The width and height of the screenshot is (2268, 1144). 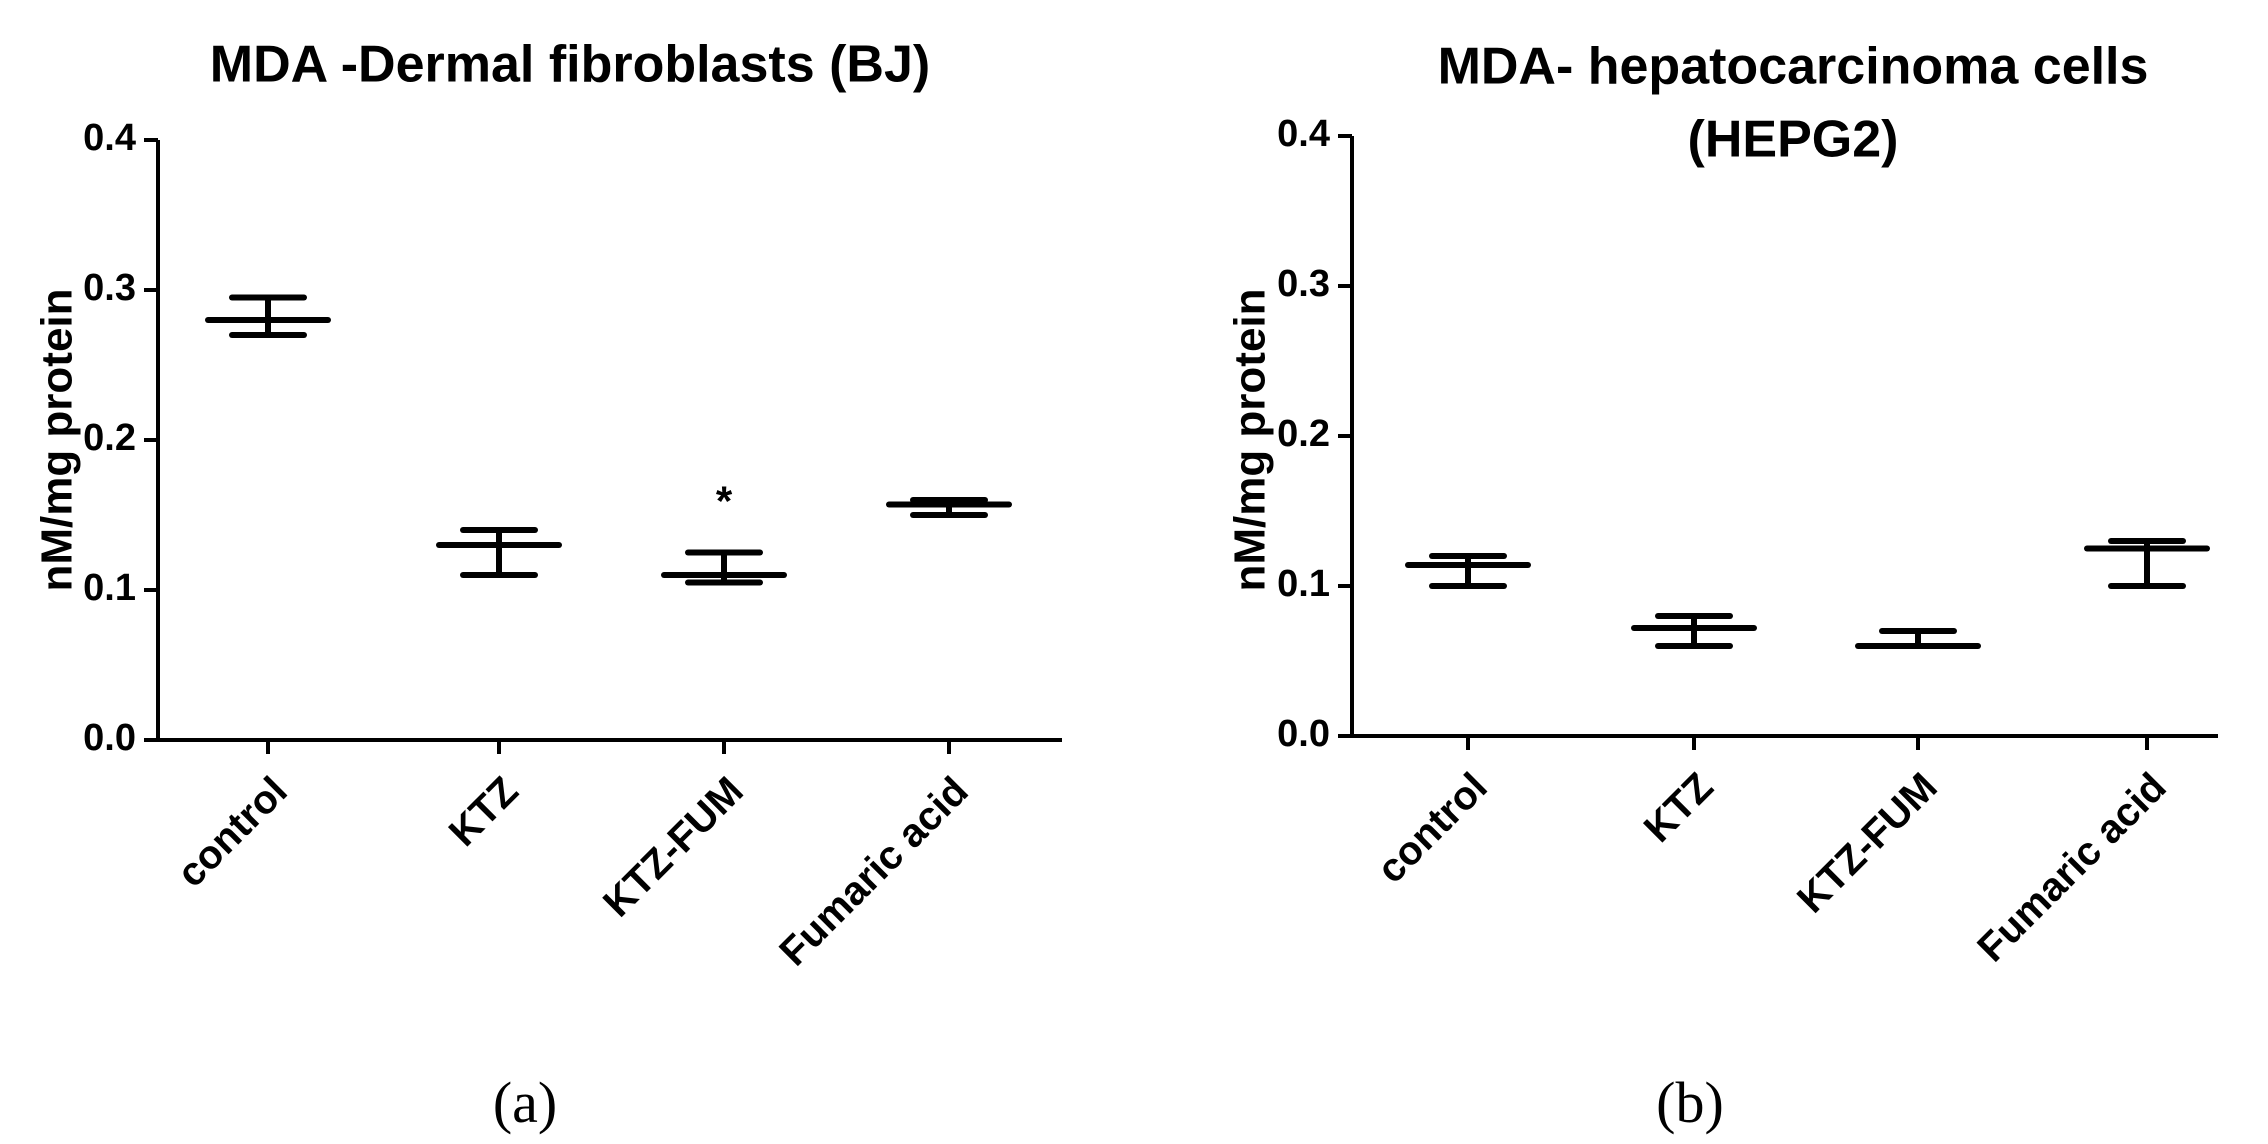 I want to click on panel-label: (b), so click(x=1690, y=1102).